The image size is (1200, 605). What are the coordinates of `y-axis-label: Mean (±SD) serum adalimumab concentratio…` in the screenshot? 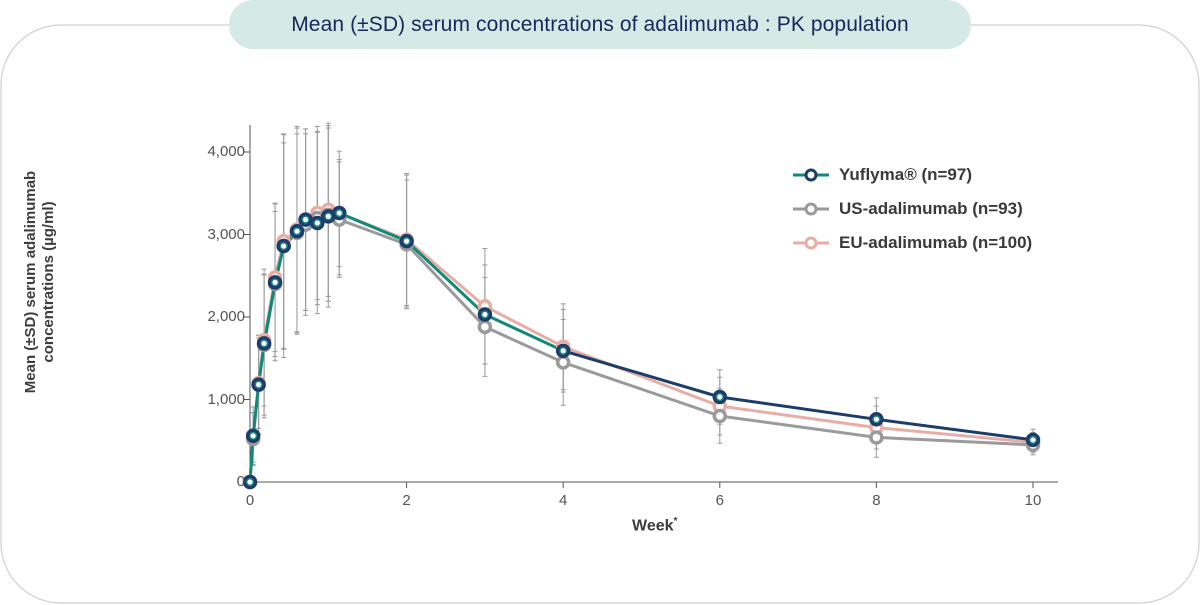 It's located at (40, 282).